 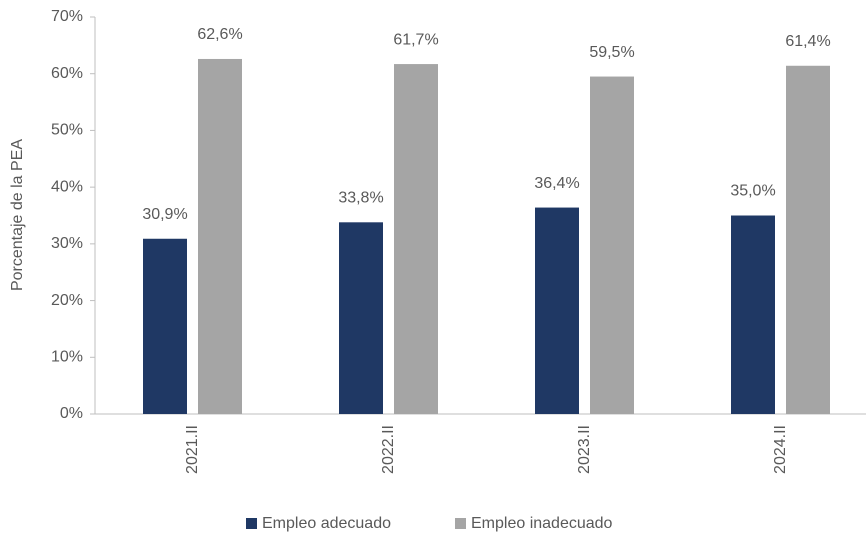 I want to click on y-tick-label: 10%, so click(x=67, y=357).